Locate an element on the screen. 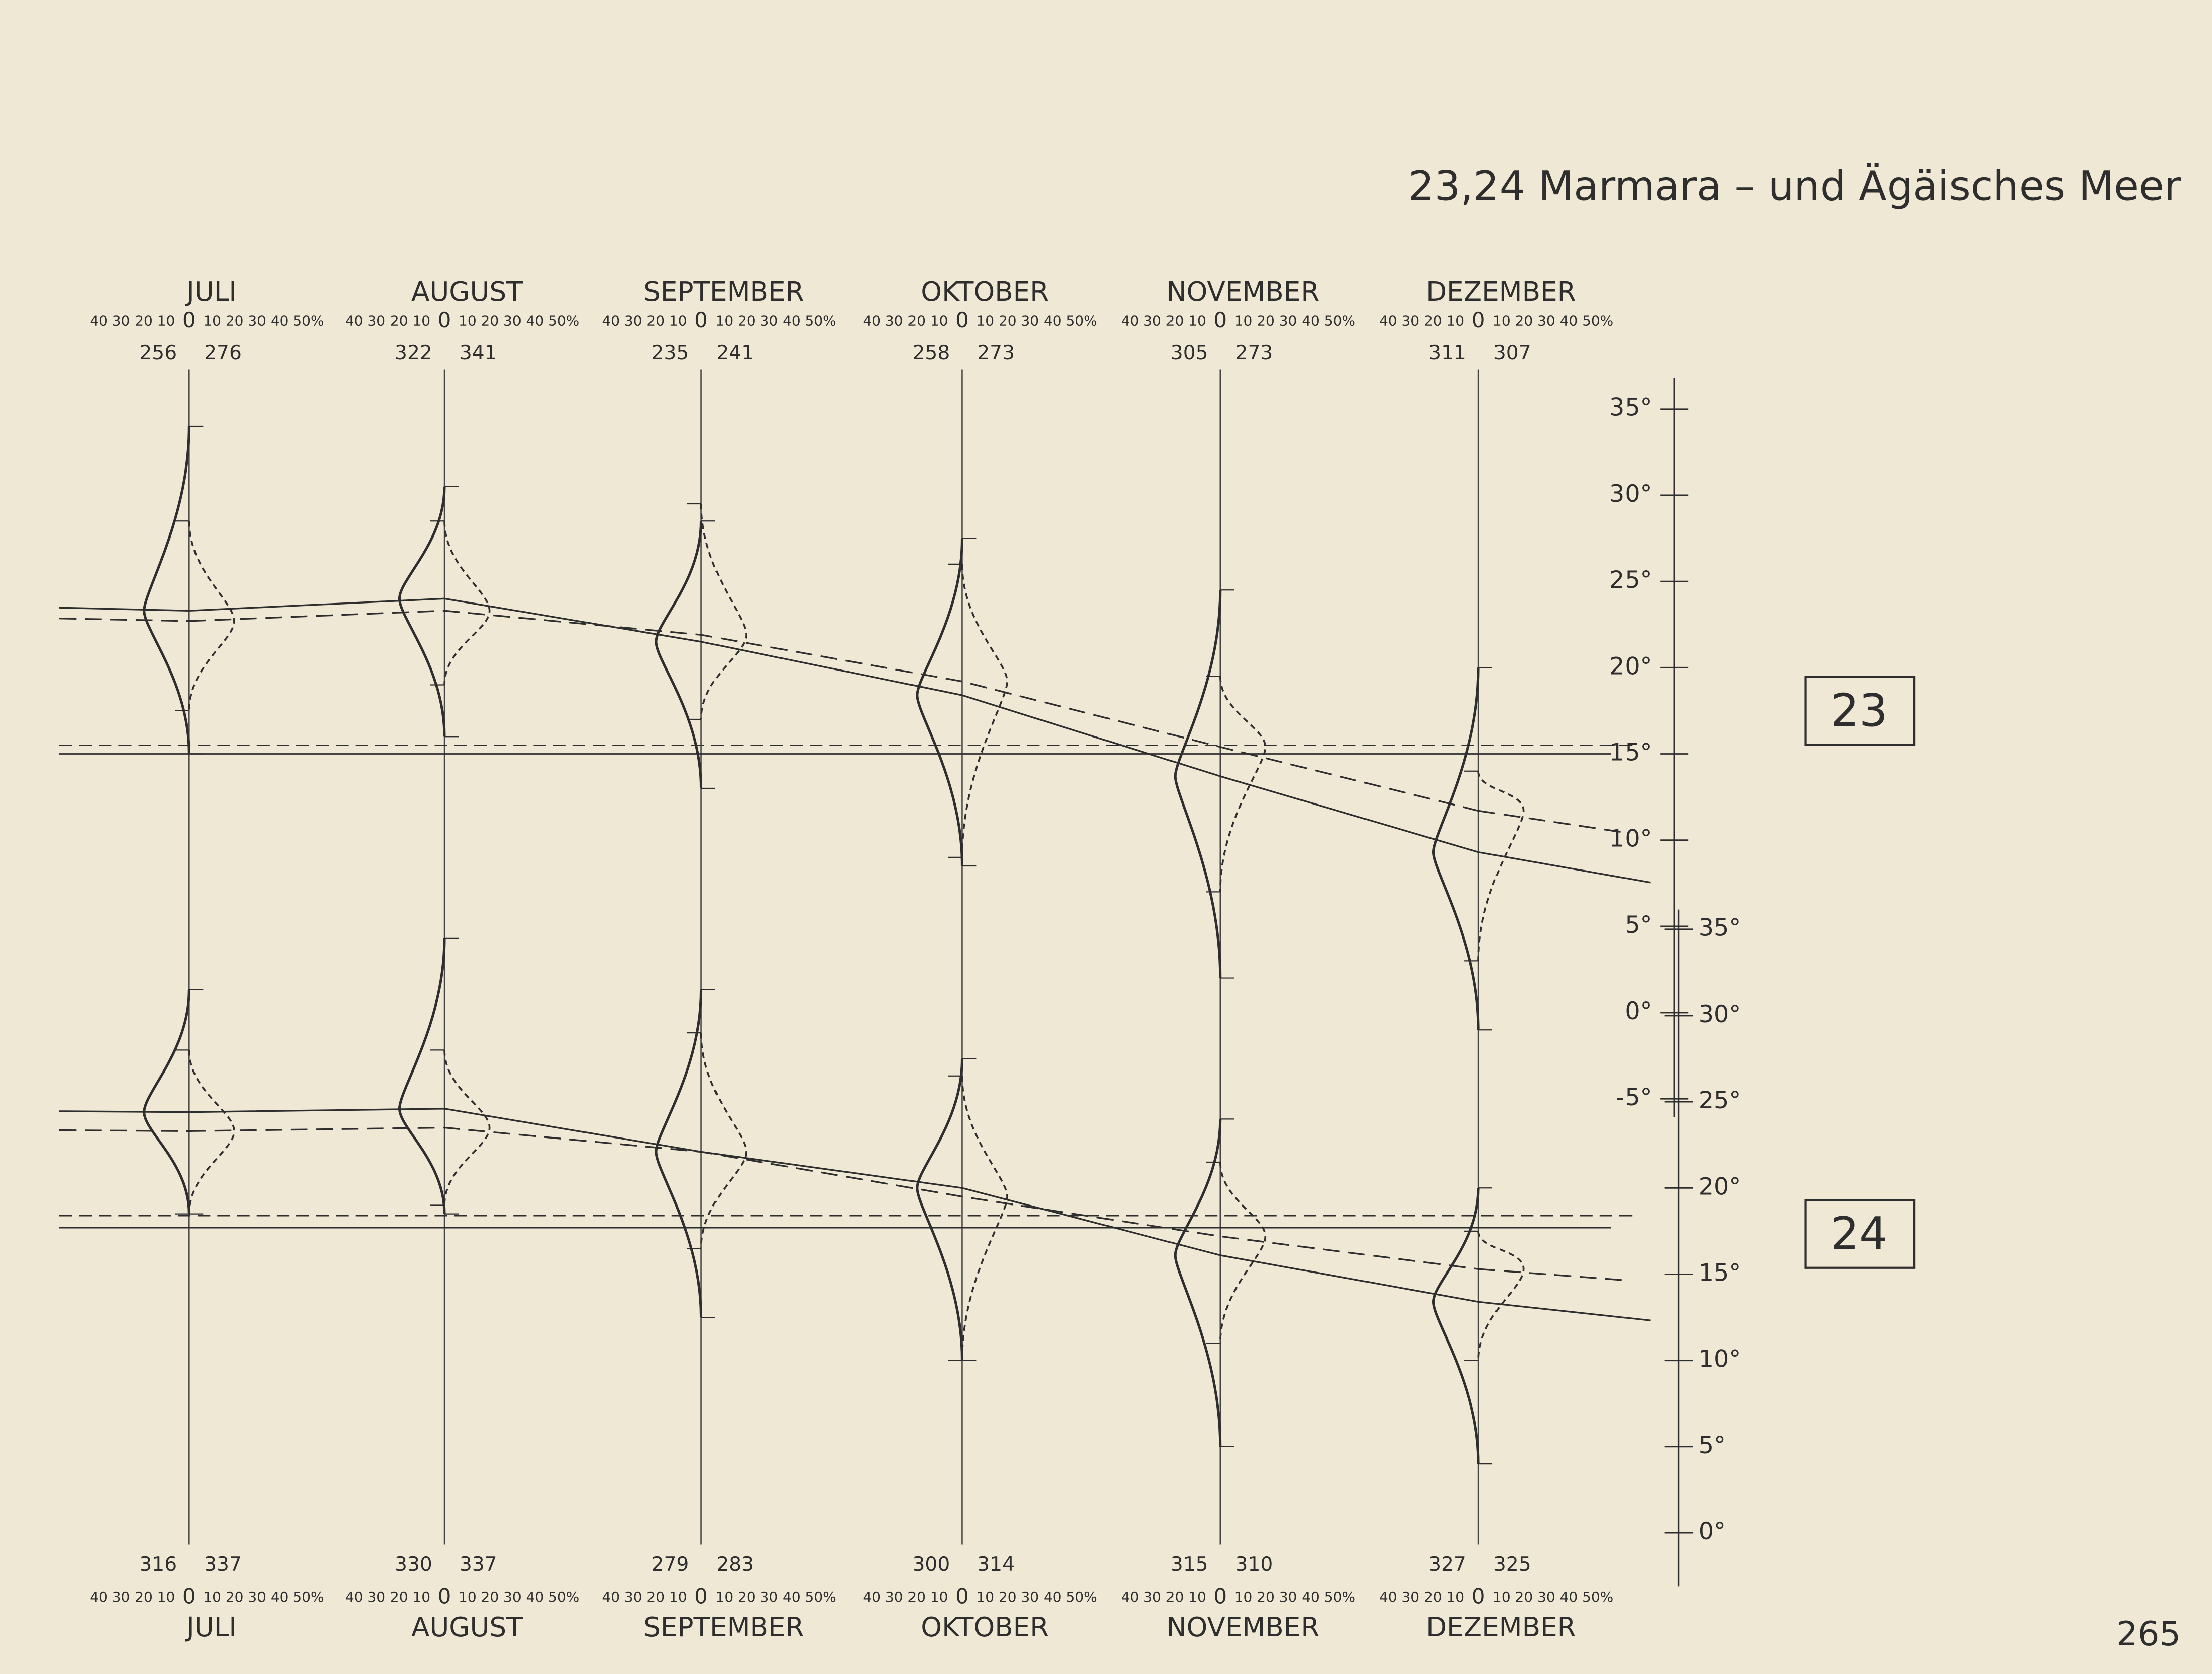 The width and height of the screenshot is (2212, 1674). count-label: 315 is located at coordinates (1189, 1564).